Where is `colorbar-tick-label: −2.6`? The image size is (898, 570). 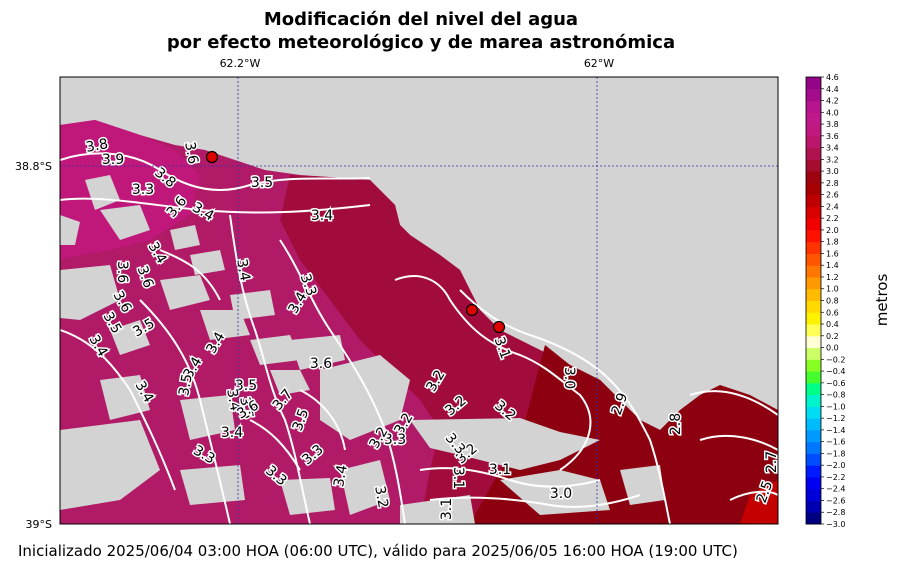 colorbar-tick-label: −2.6 is located at coordinates (835, 500).